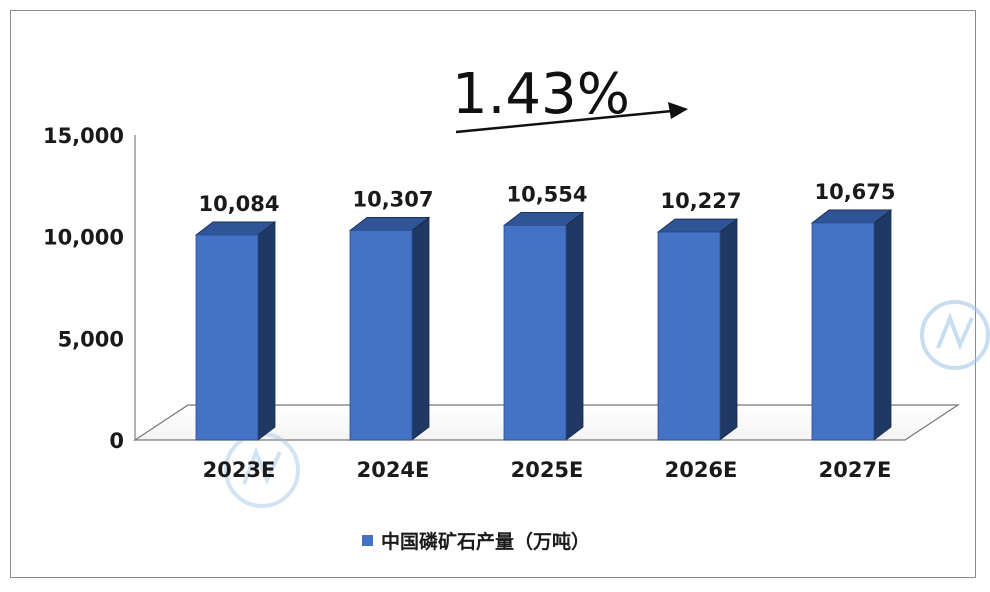 The height and width of the screenshot is (592, 990). I want to click on legend: 中国磷矿石产量（万吨）, so click(476, 541).